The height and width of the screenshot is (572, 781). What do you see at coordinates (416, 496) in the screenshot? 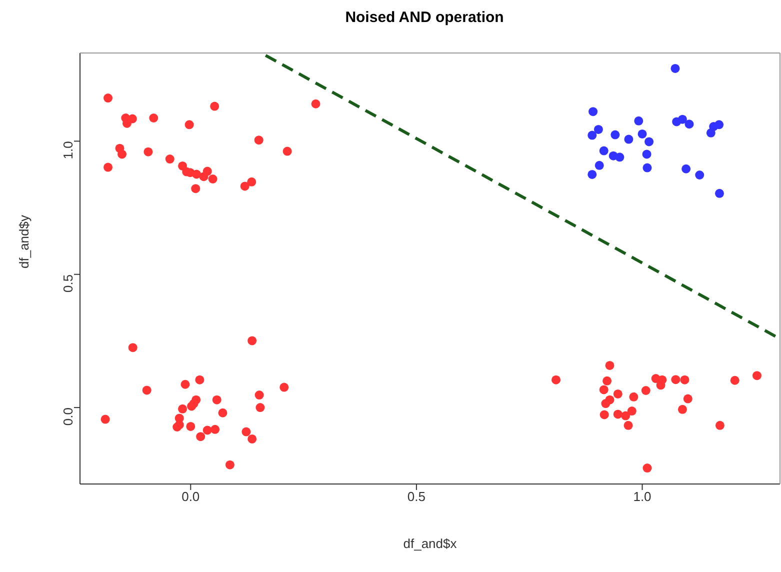
I see `x-tick-label: 0.5` at bounding box center [416, 496].